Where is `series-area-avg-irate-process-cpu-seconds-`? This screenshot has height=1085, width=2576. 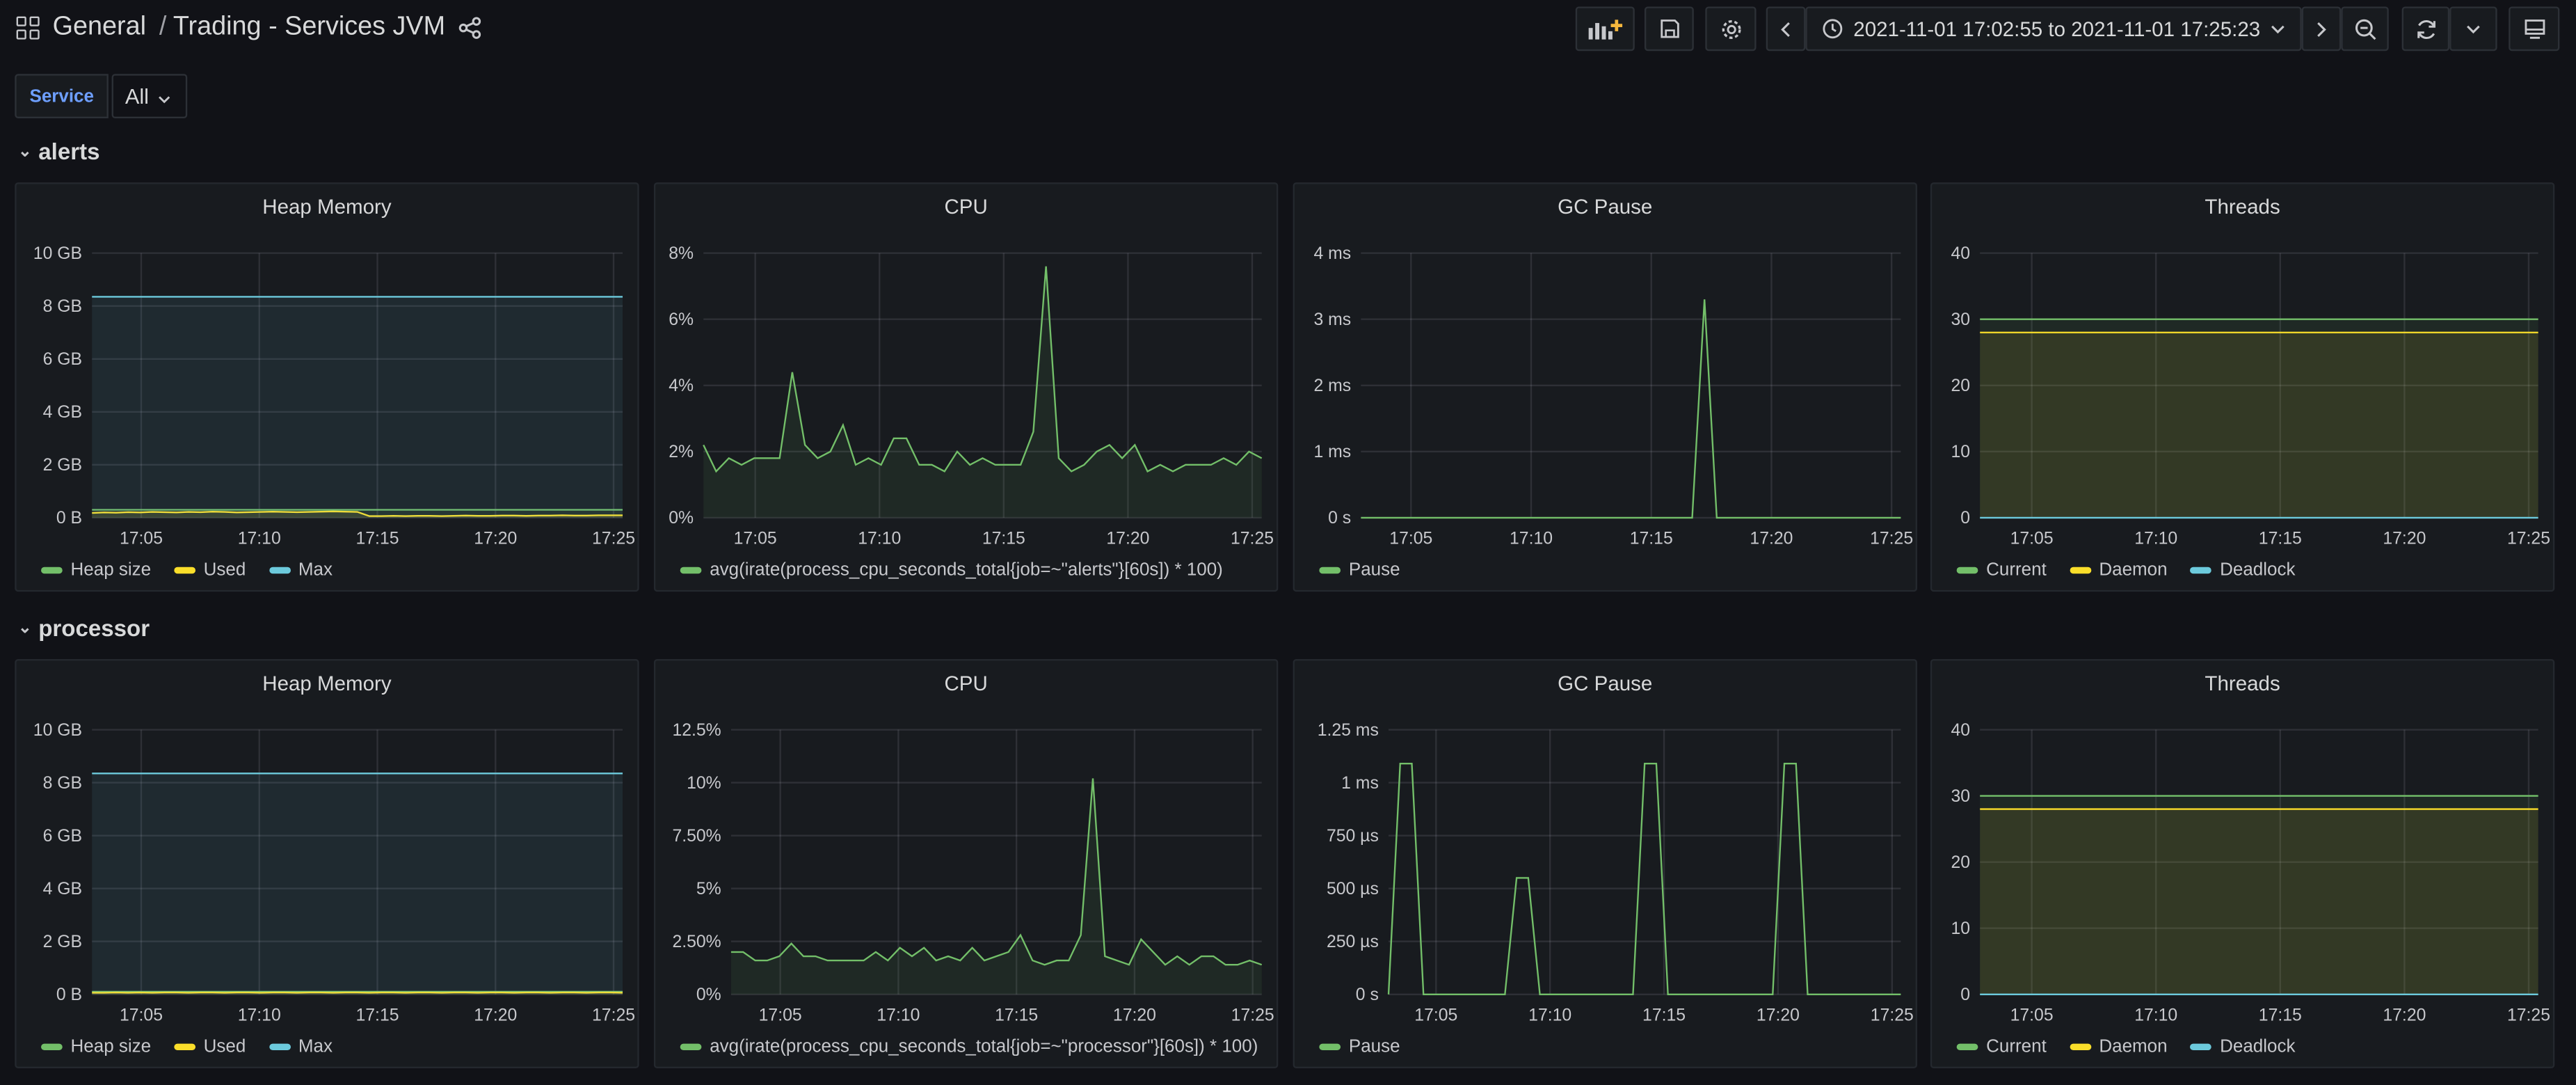 series-area-avg-irate-process-cpu-seconds- is located at coordinates (996, 886).